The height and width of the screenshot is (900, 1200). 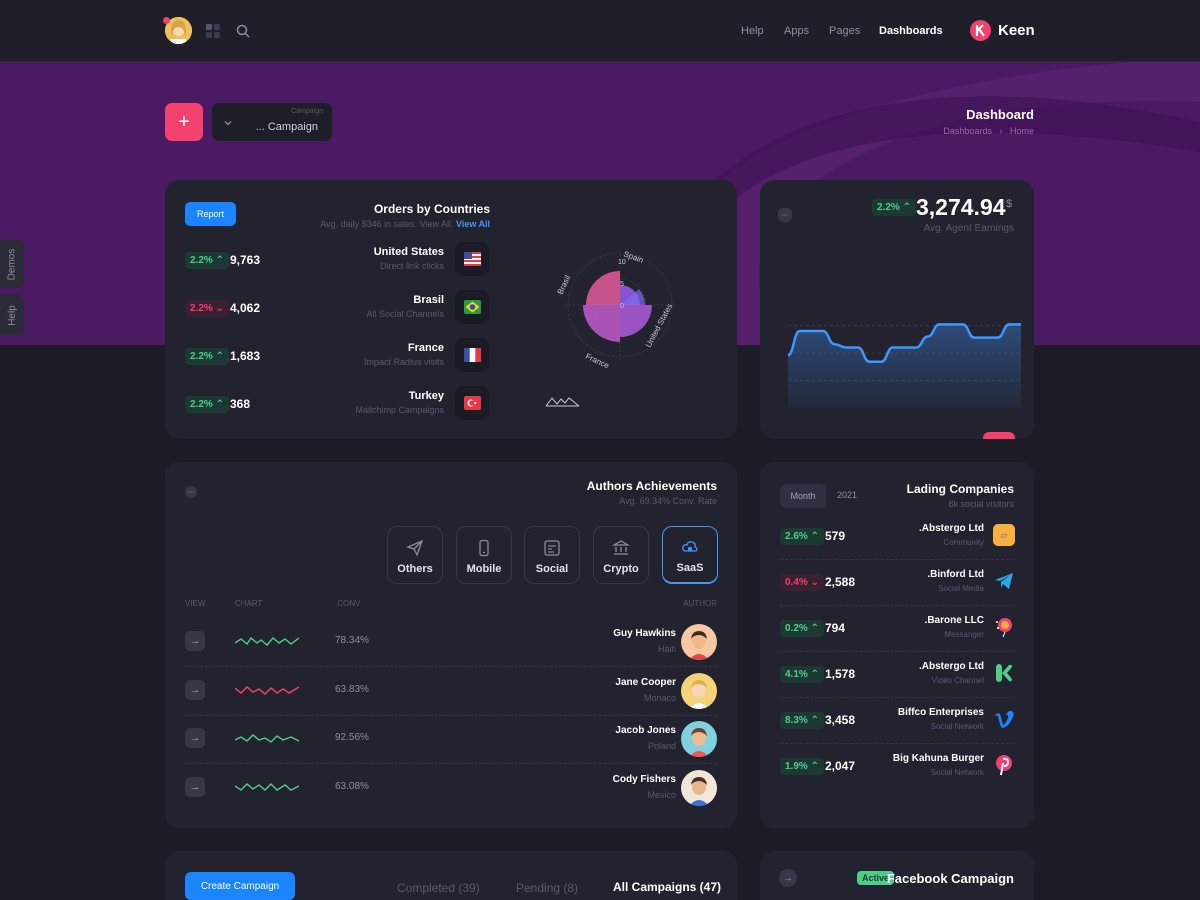 What do you see at coordinates (999, 435) in the screenshot?
I see `filter-1d: 1d` at bounding box center [999, 435].